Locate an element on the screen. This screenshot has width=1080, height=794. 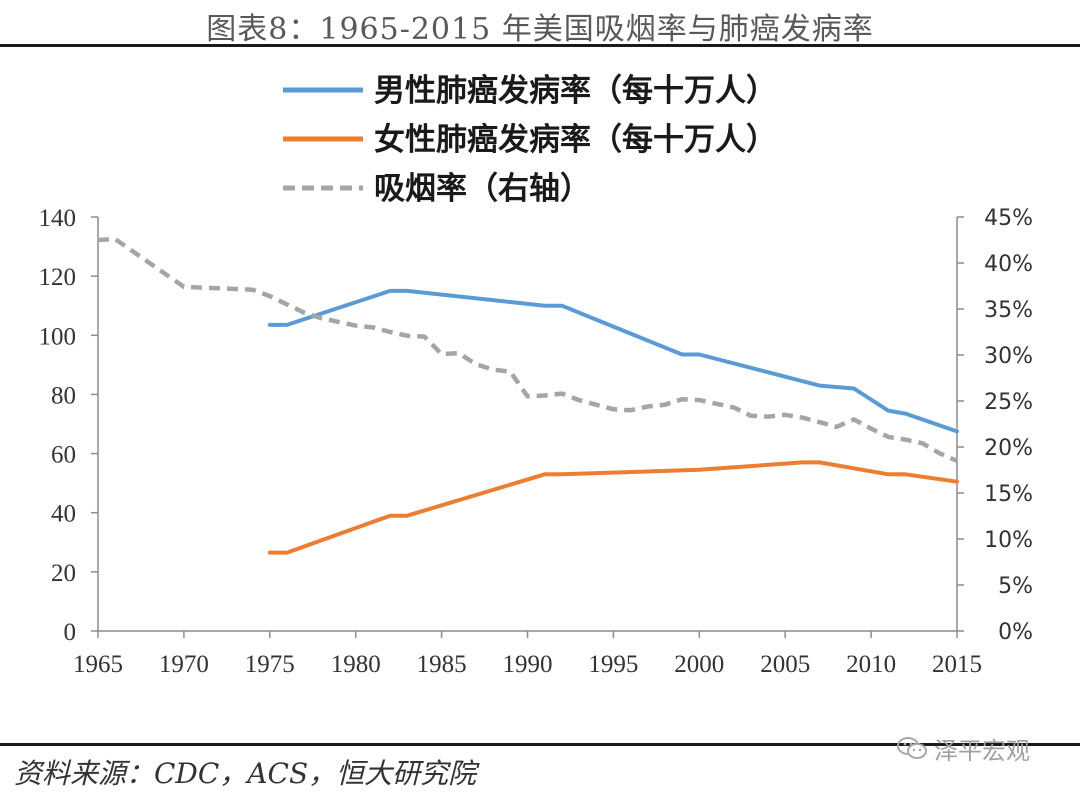
legend-label-1: 男性肺癌发病率（每十万人） is located at coordinates (575, 91).